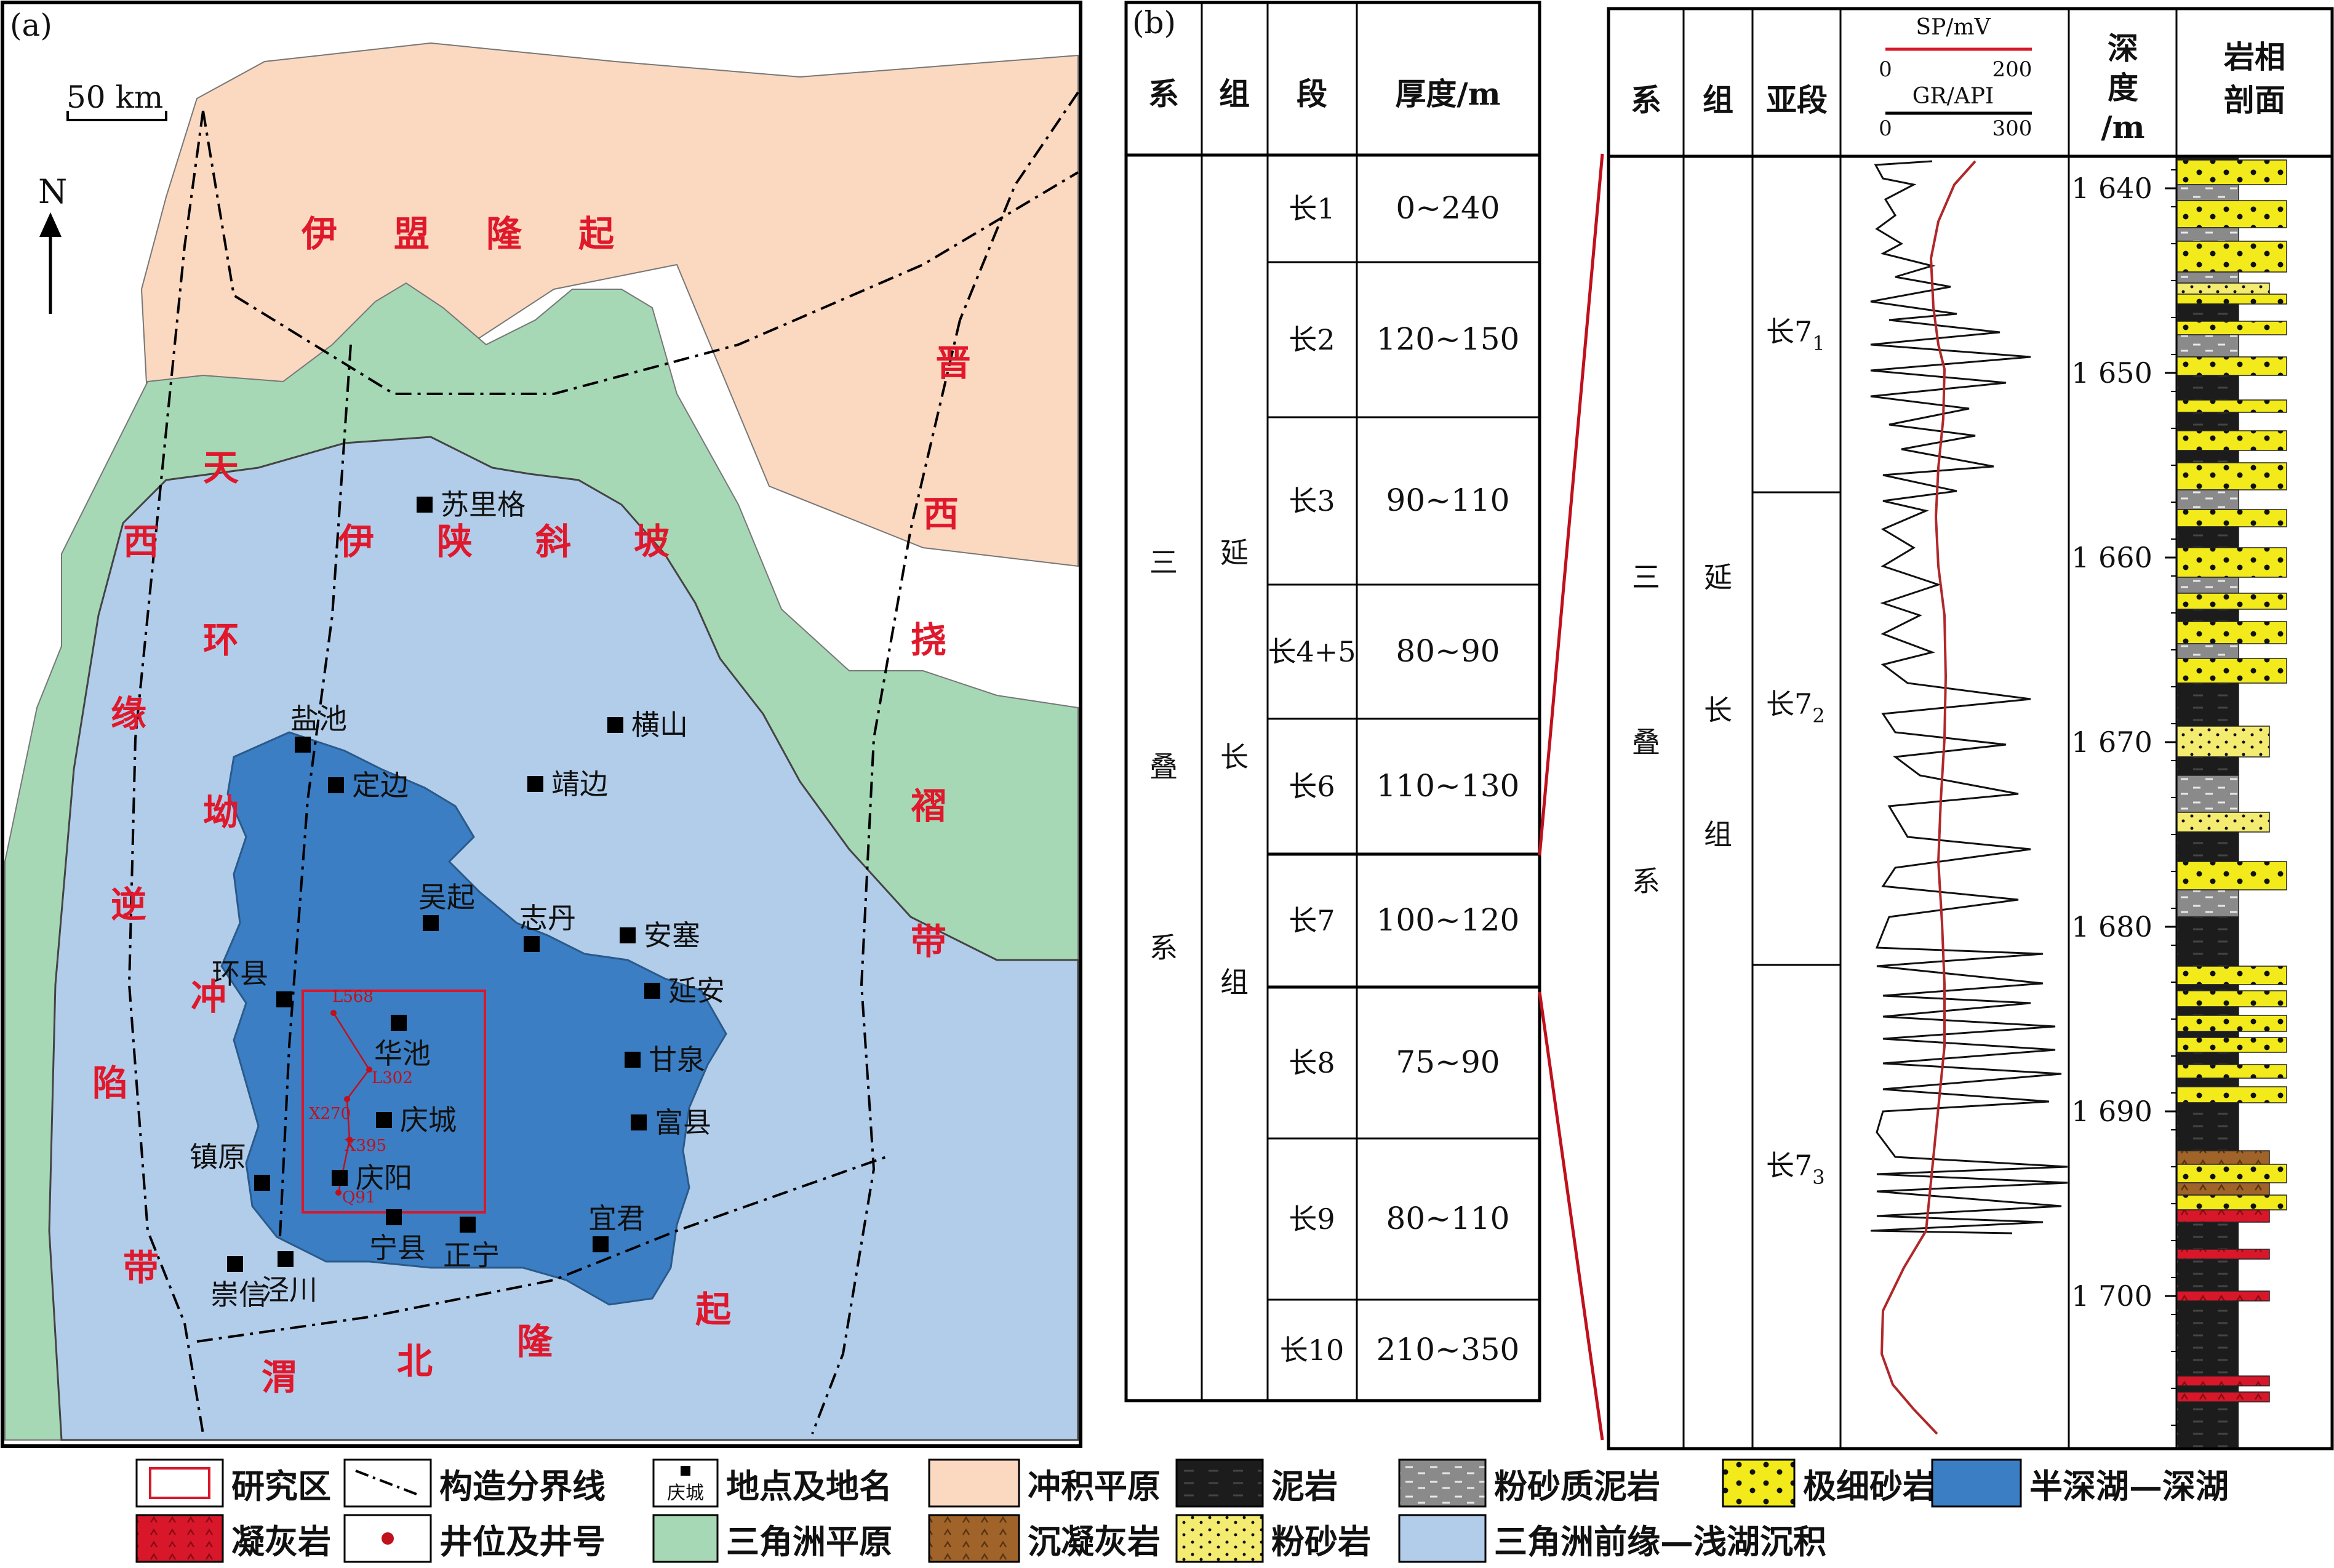 This screenshot has height=1568, width=2334. Describe the element at coordinates (1219, 1538) in the screenshot. I see `siltstone-swatch` at that location.